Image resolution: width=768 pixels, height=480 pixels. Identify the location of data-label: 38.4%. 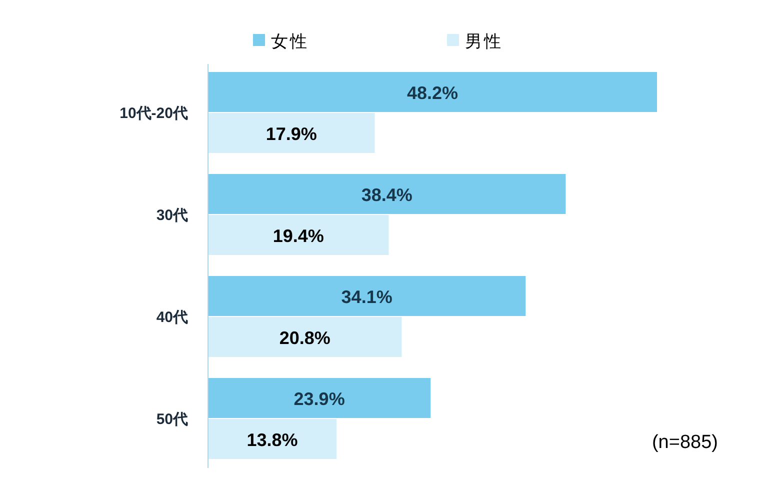
(386, 195).